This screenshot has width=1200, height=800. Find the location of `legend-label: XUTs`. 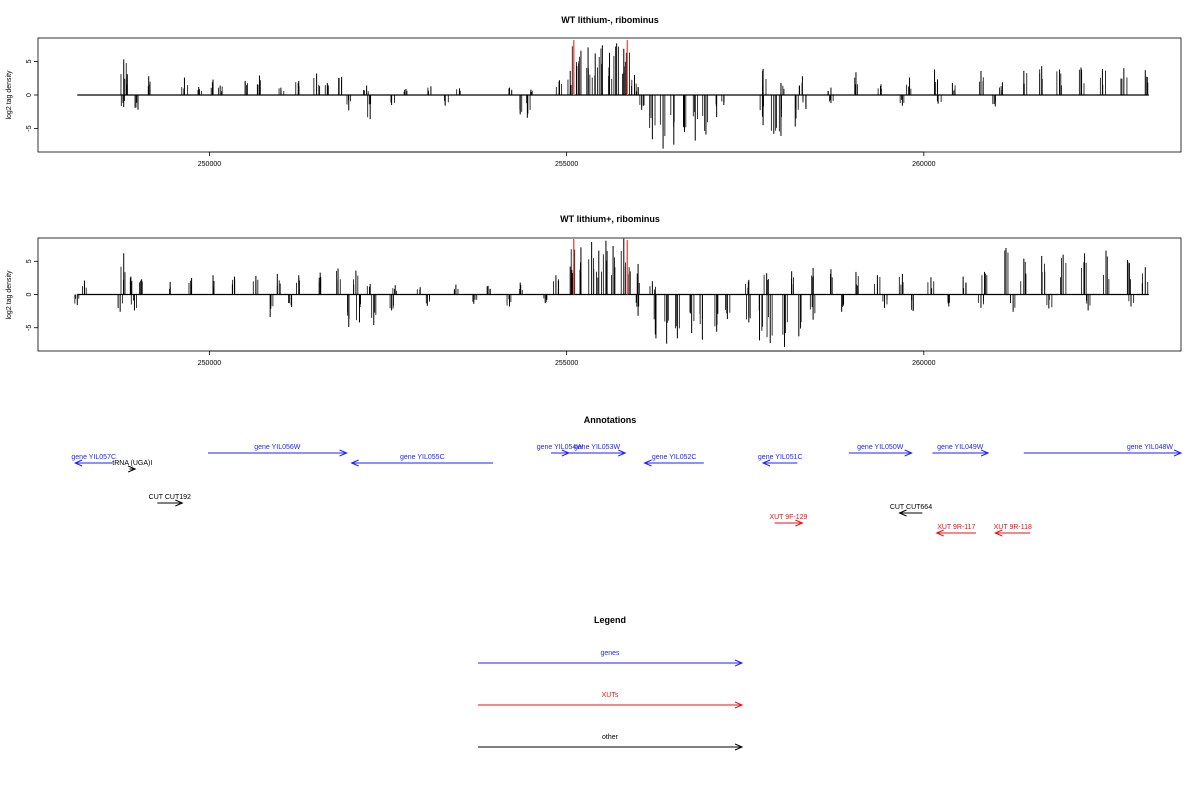

legend-label: XUTs is located at coordinates (610, 695).